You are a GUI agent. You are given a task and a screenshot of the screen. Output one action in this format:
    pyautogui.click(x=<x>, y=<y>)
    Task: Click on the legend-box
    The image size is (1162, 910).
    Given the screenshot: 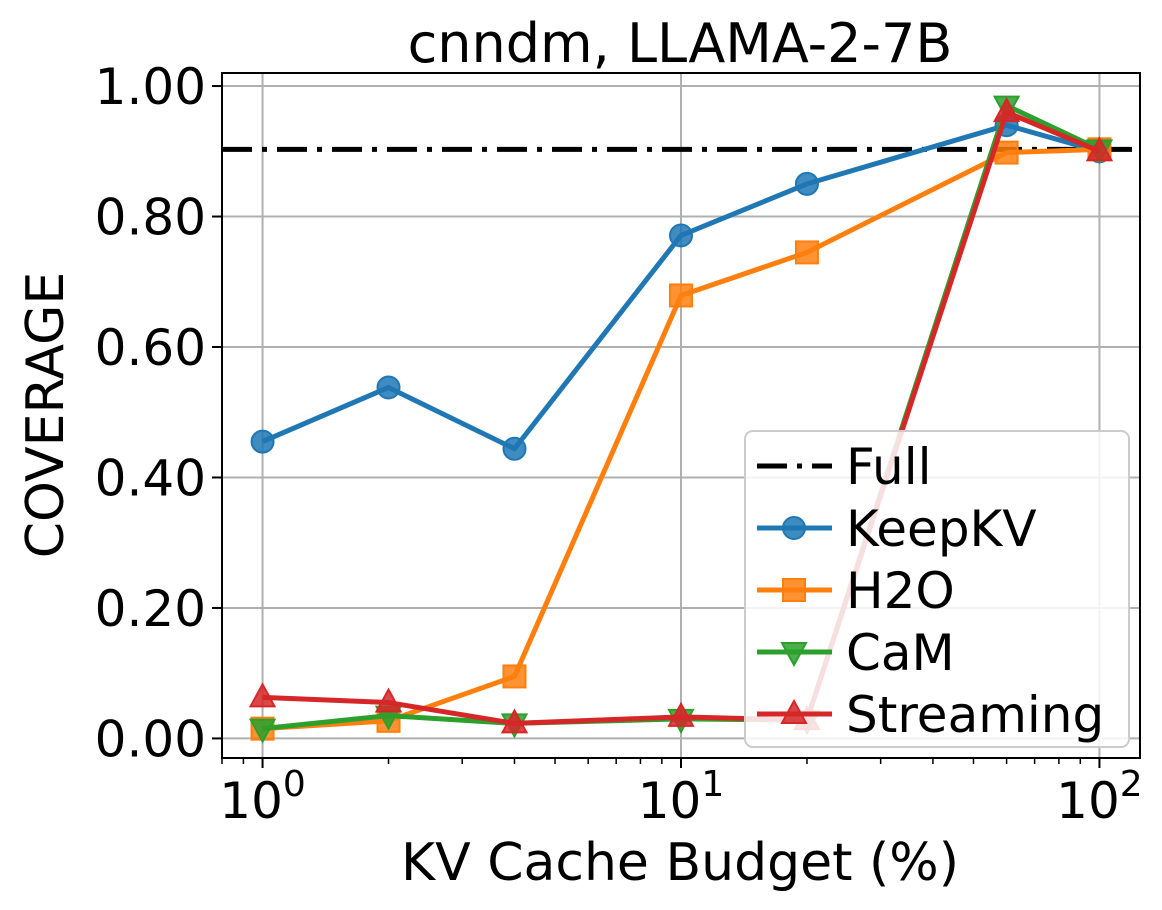 What is the action you would take?
    pyautogui.click(x=937, y=589)
    